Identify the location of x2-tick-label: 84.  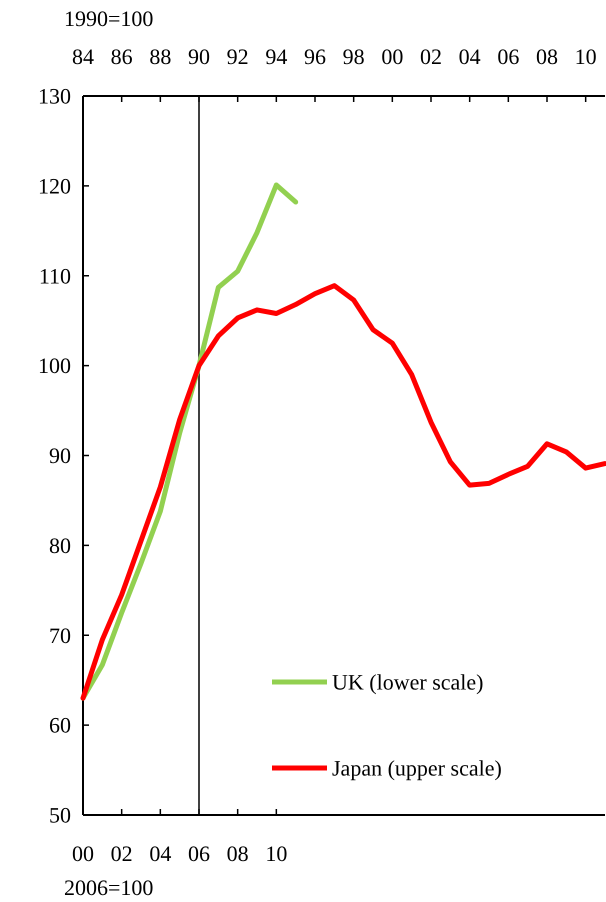
(83, 56).